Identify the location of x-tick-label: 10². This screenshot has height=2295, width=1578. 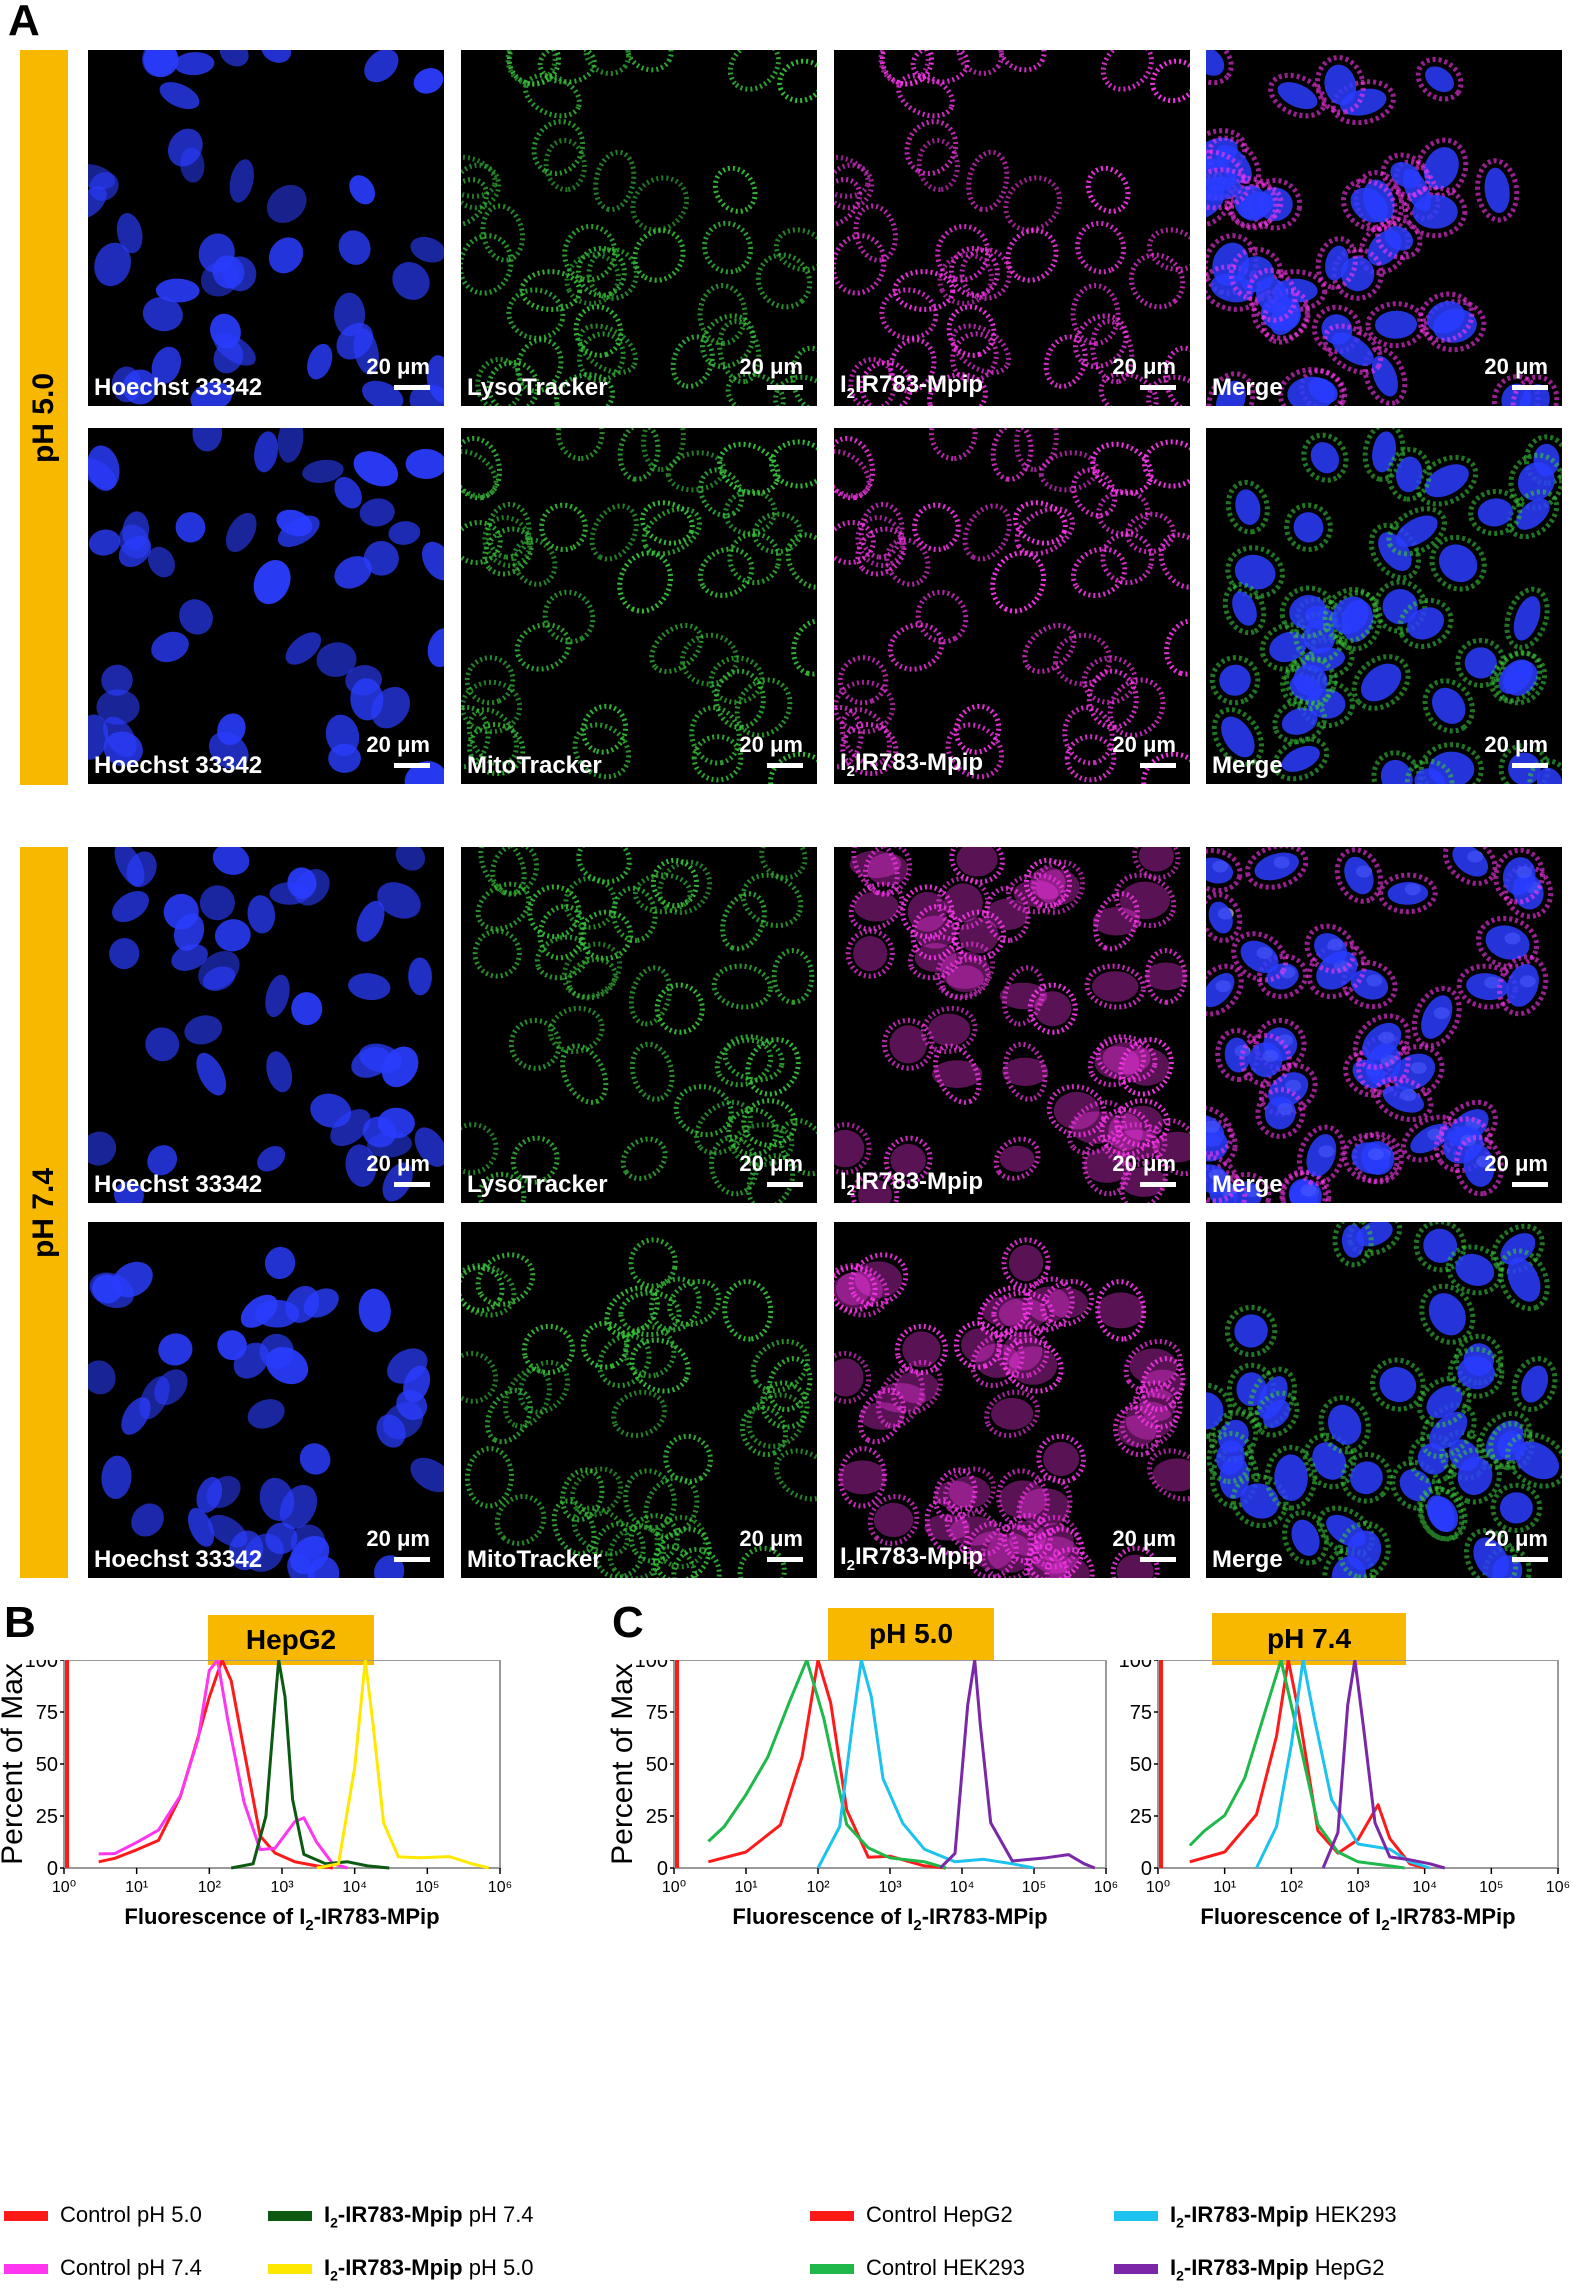
(1292, 1887).